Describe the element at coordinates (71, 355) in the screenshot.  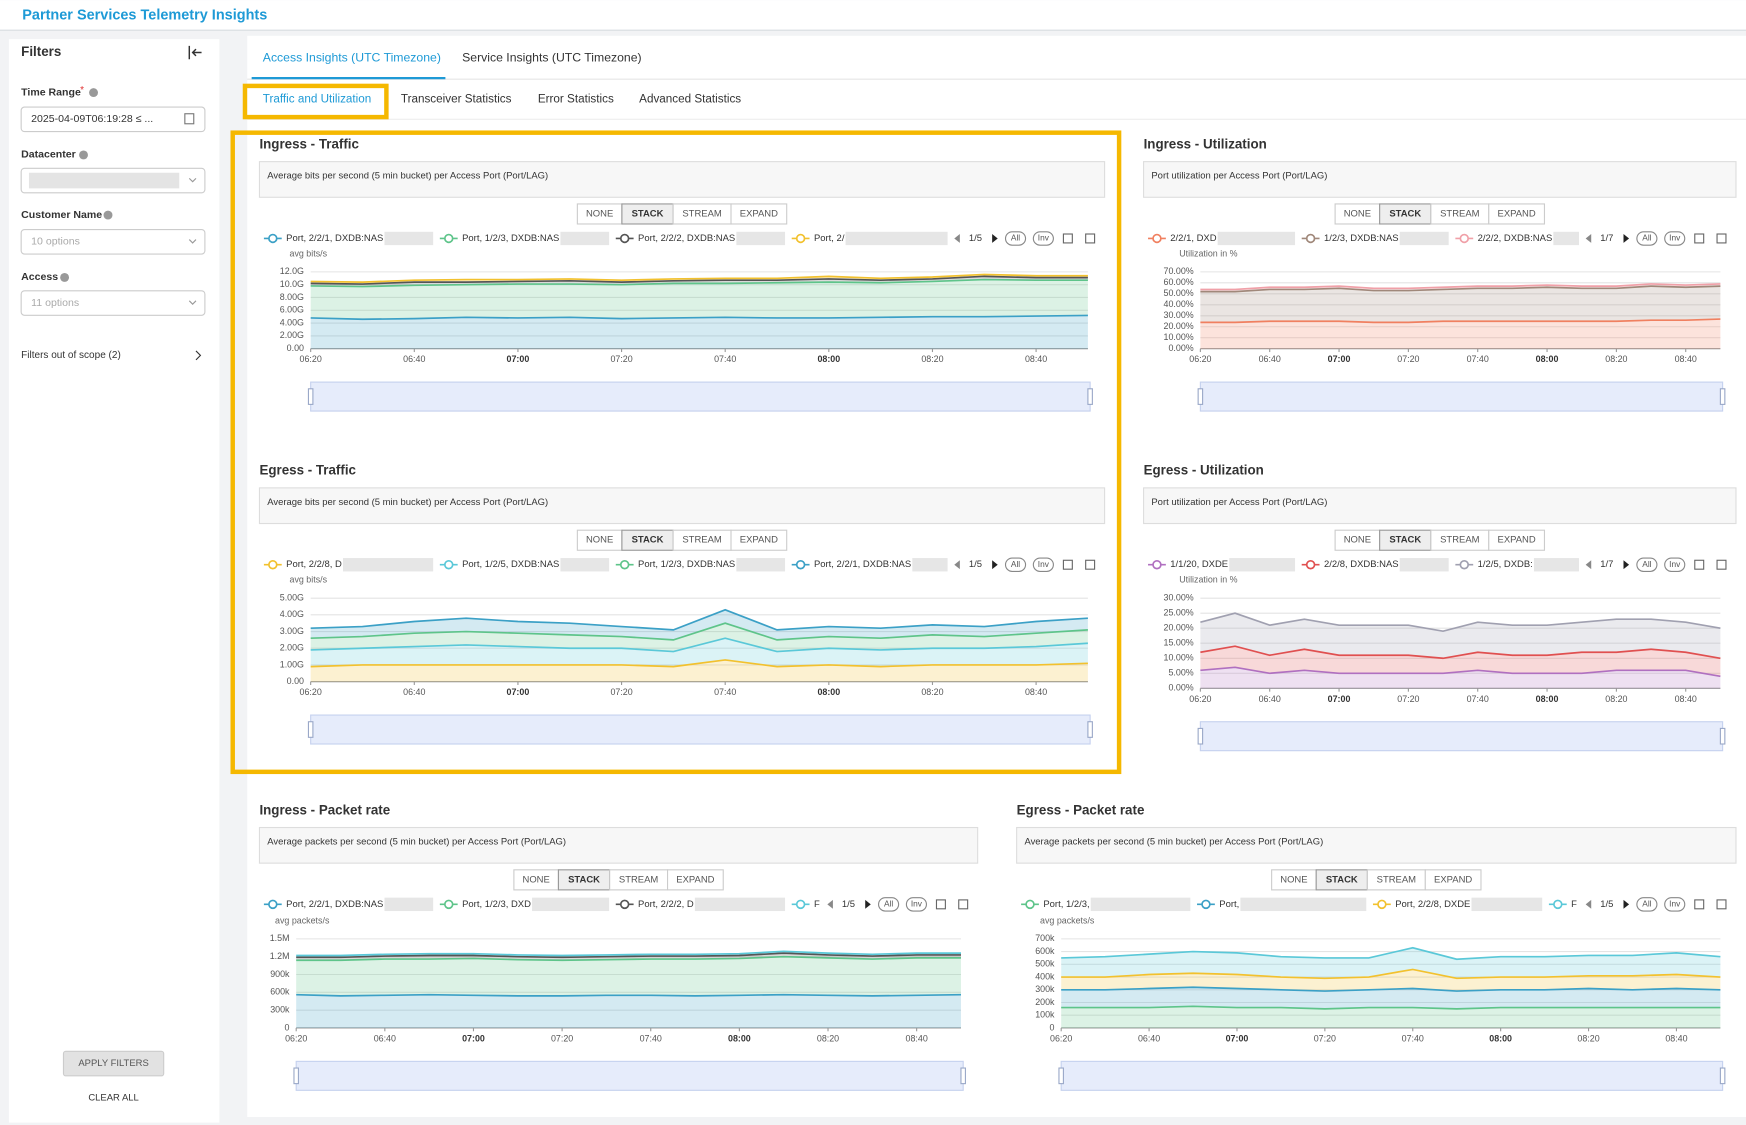
I see `out-of-scope: Filters out of scope (2)` at that location.